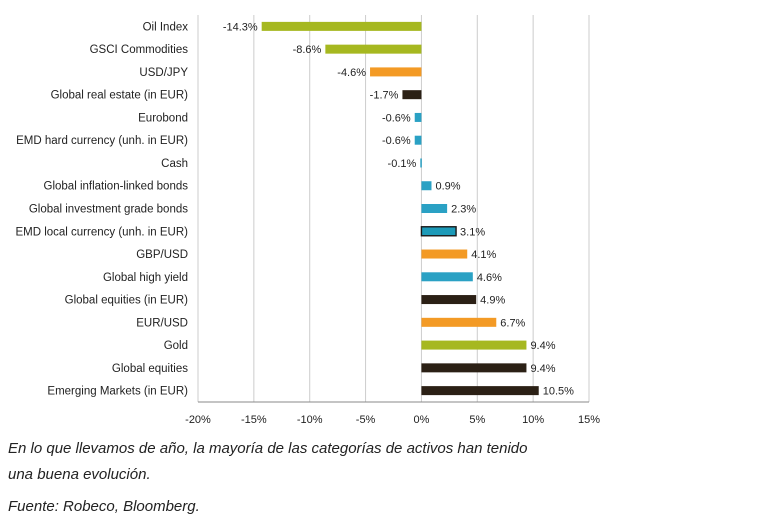 The width and height of the screenshot is (759, 528). What do you see at coordinates (139, 50) in the screenshot?
I see `category-label: GSCI Commodities` at bounding box center [139, 50].